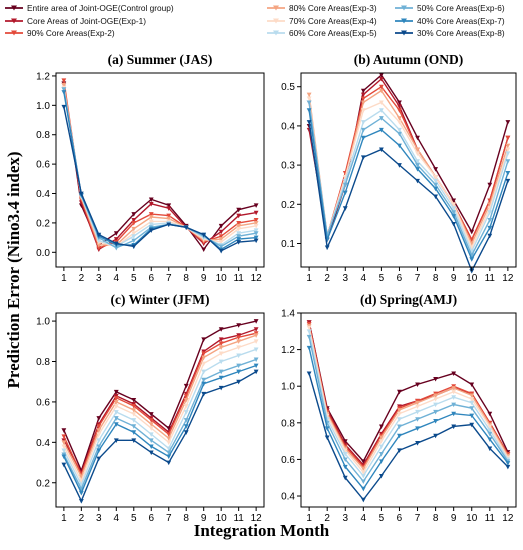  What do you see at coordinates (82, 278) in the screenshot?
I see `x-tick-label: 2` at bounding box center [82, 278].